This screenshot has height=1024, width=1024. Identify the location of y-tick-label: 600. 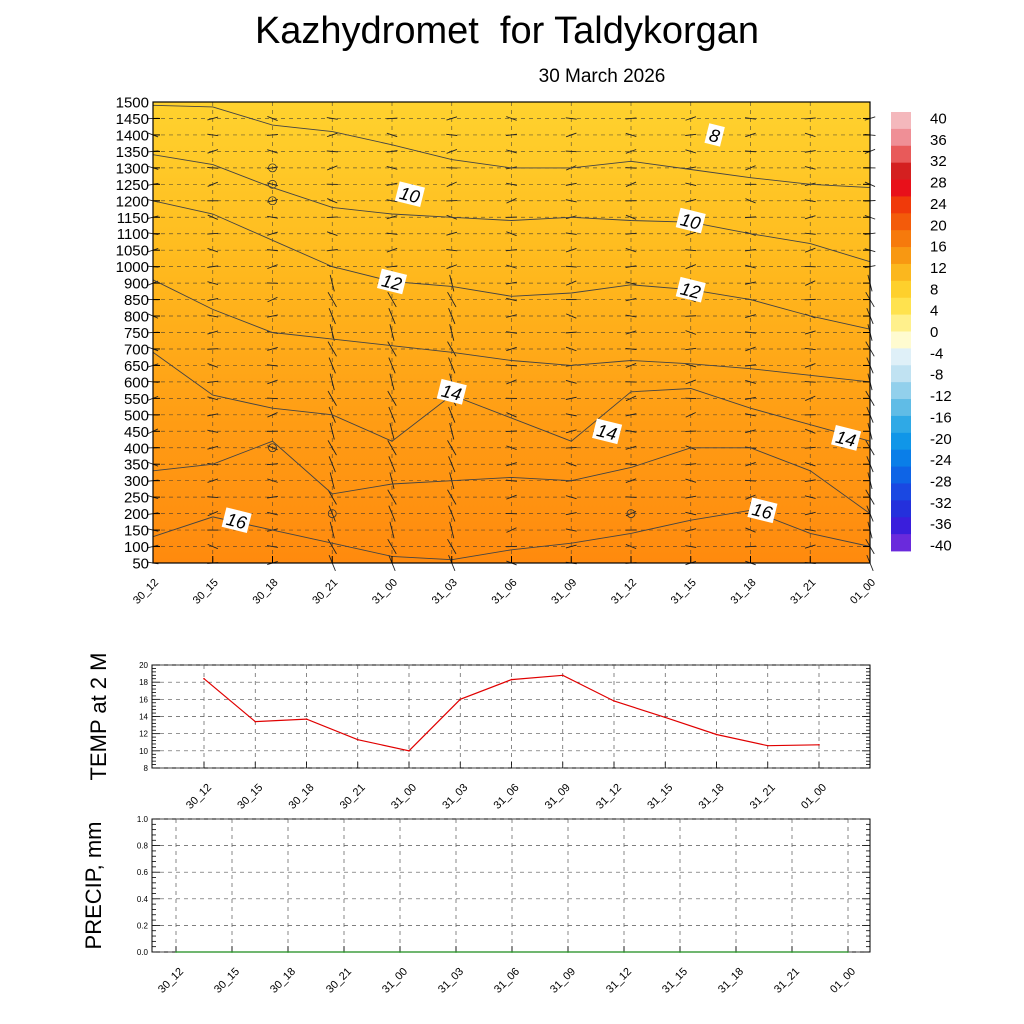
(136, 382).